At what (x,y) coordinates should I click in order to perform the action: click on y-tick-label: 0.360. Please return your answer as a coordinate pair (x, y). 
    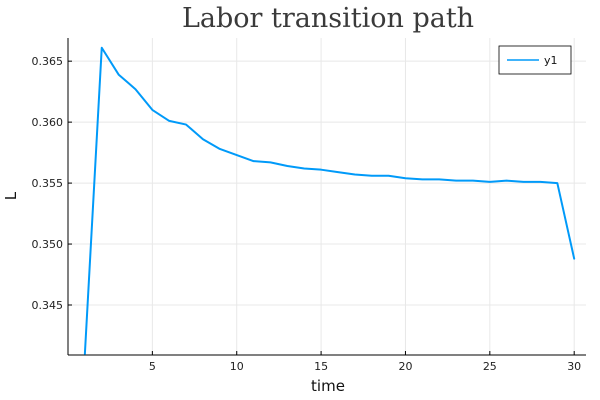
    Looking at the image, I should click on (48, 122).